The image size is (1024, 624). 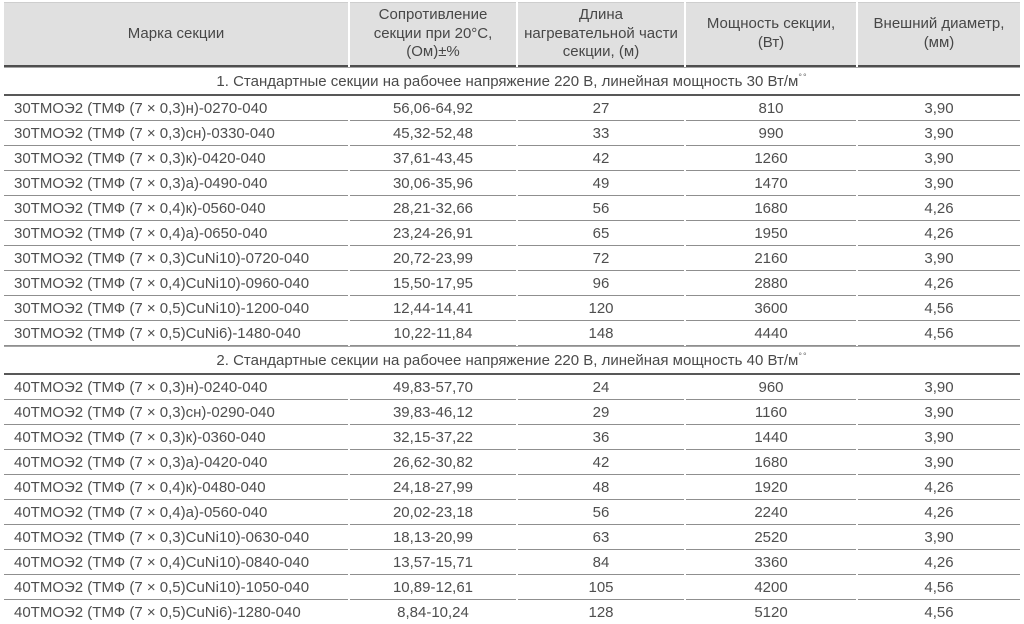 I want to click on length-cell: 148, so click(x=601, y=333).